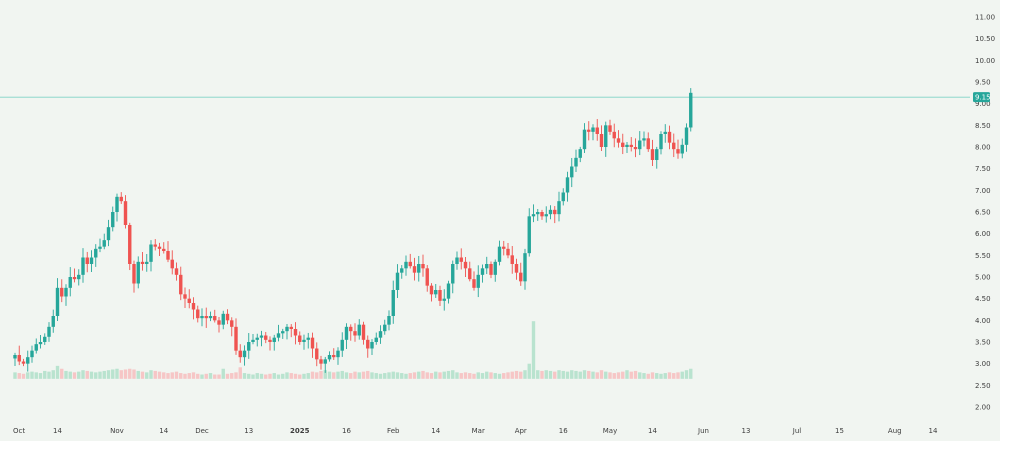 The height and width of the screenshot is (454, 1024). I want to click on price-tick-label: 5.50, so click(983, 256).